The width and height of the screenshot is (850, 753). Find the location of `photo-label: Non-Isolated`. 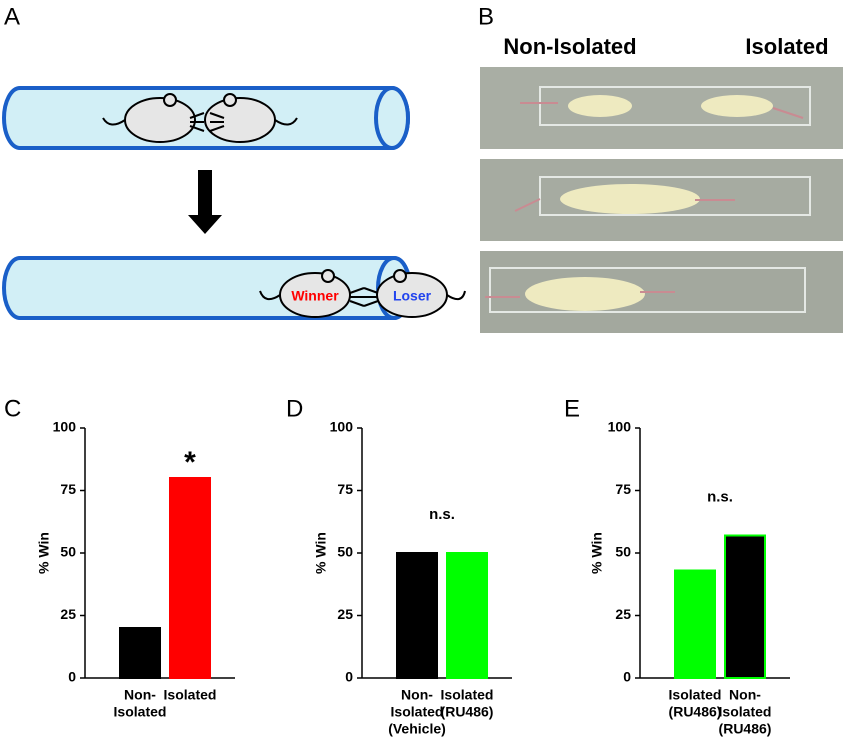

photo-label: Non-Isolated is located at coordinates (569, 46).